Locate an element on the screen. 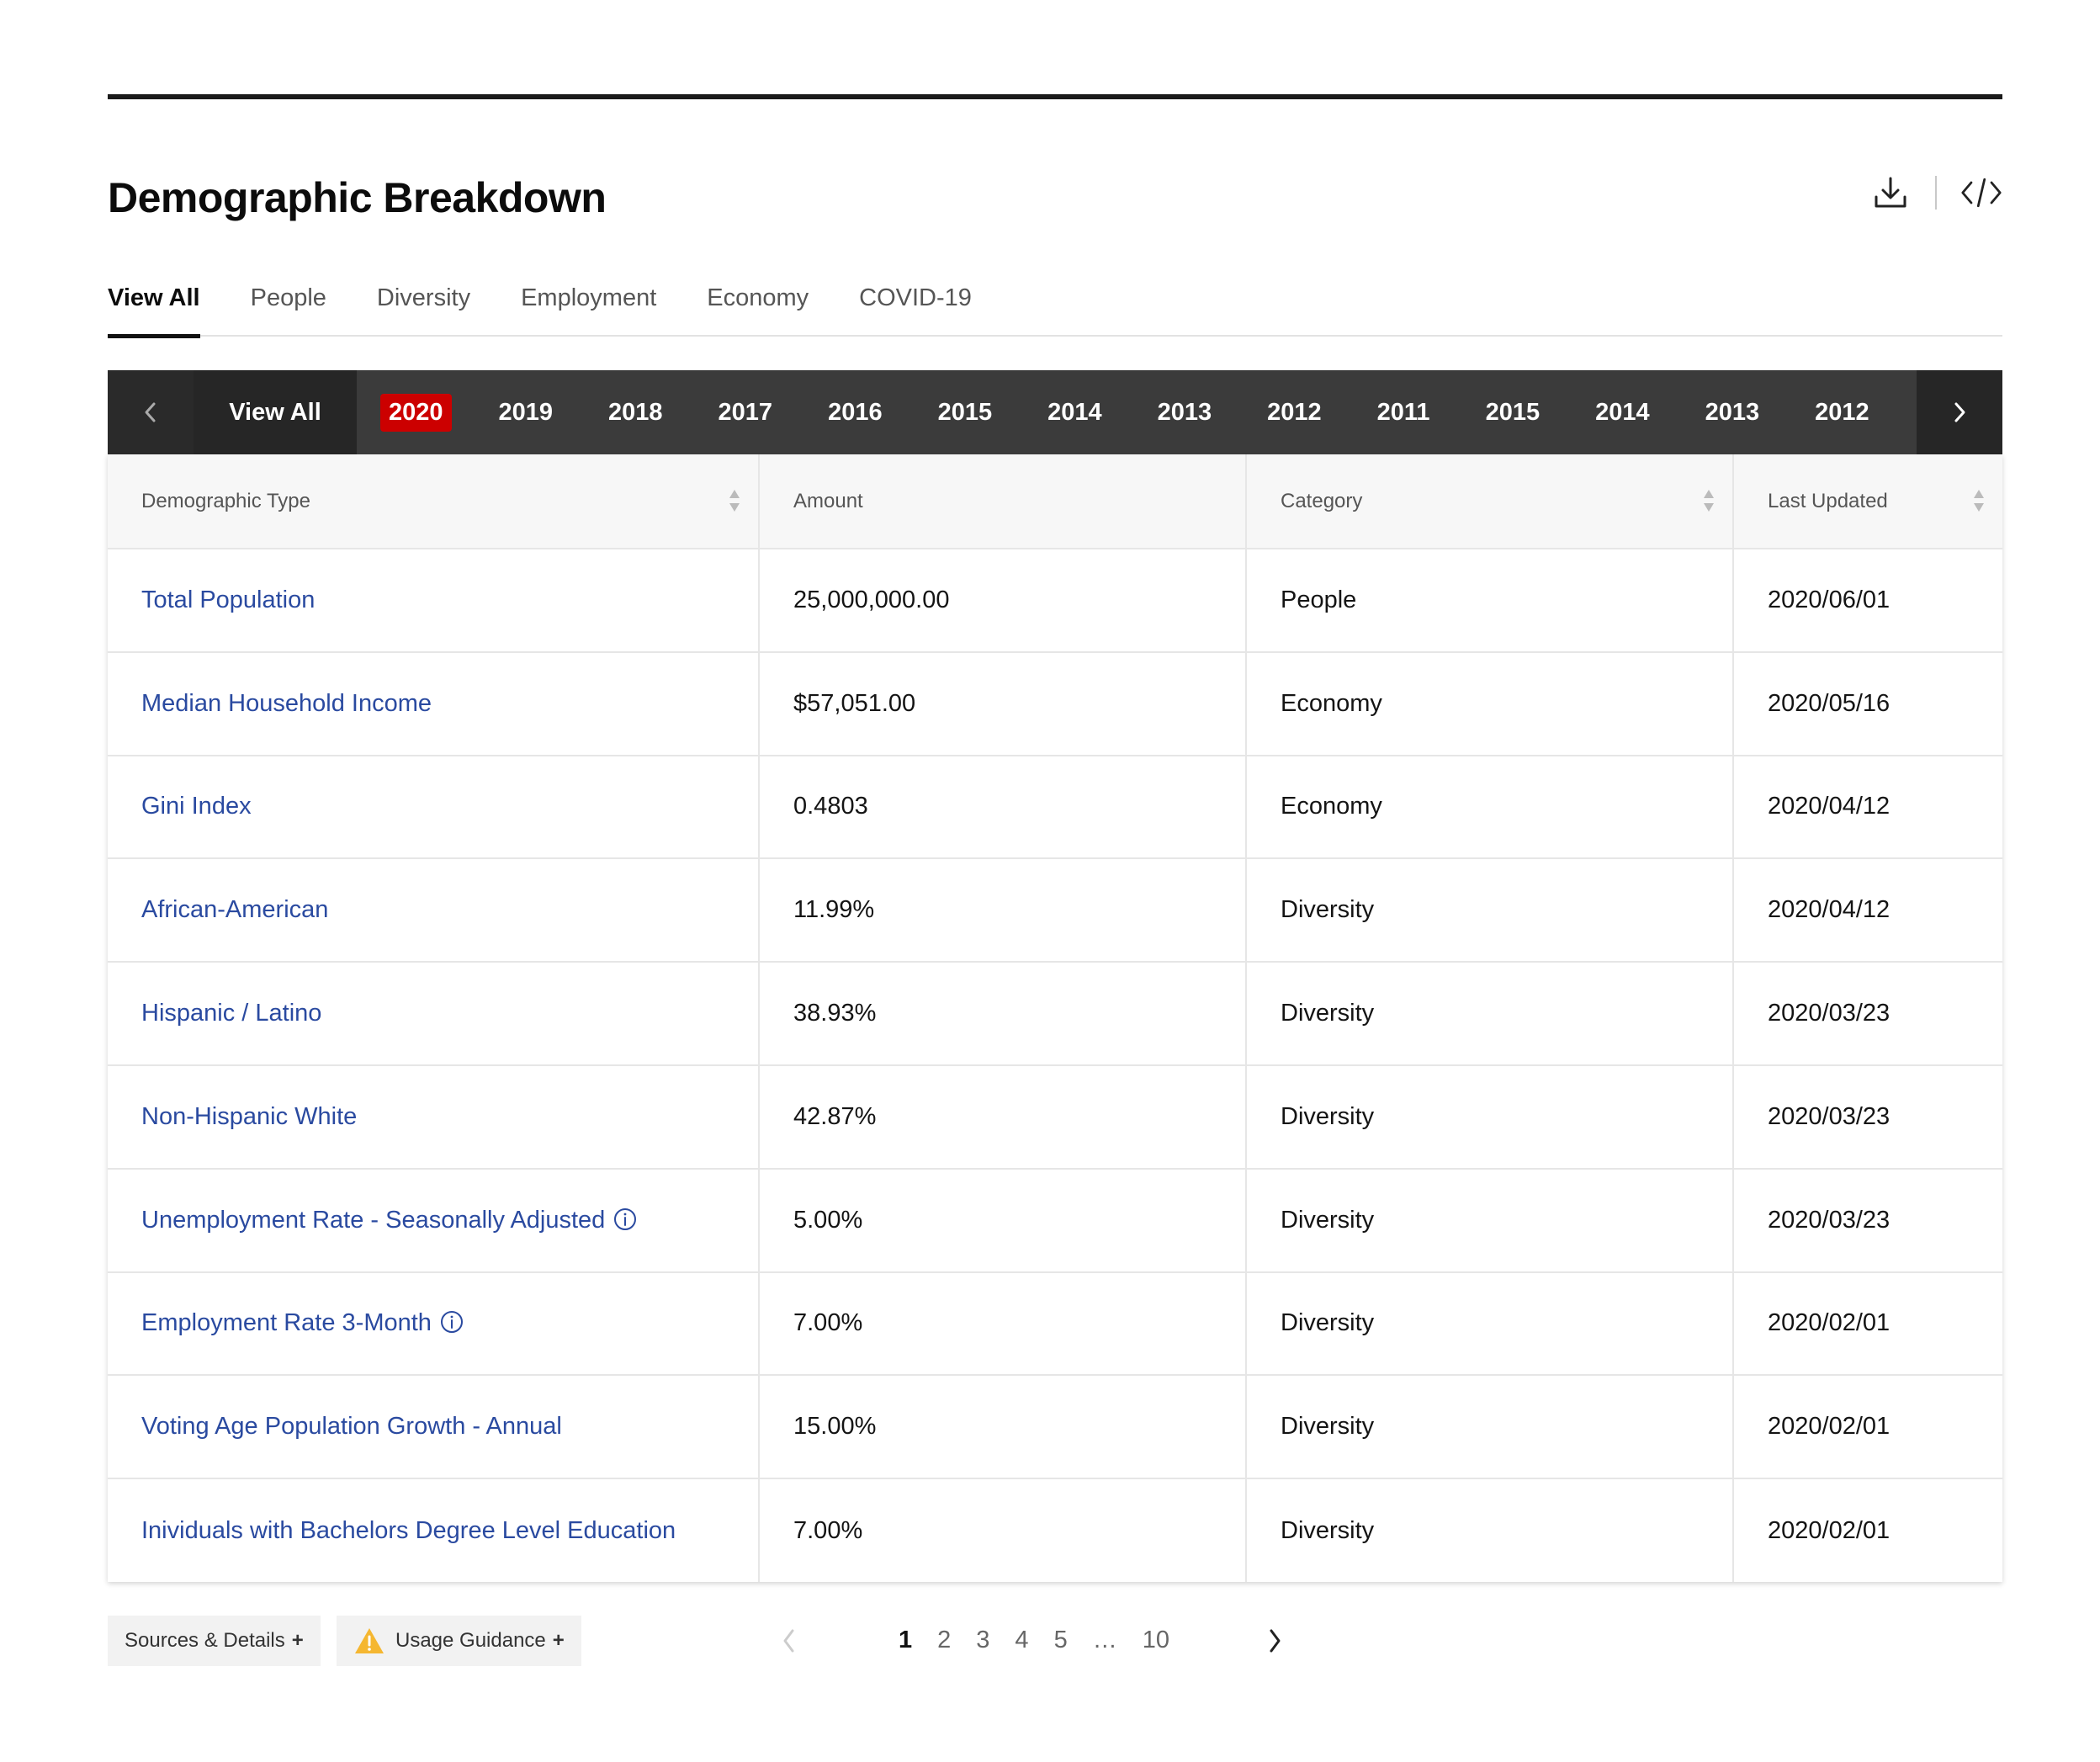 This screenshot has width=2100, height=1762. pagination-prev-button is located at coordinates (789, 1641).